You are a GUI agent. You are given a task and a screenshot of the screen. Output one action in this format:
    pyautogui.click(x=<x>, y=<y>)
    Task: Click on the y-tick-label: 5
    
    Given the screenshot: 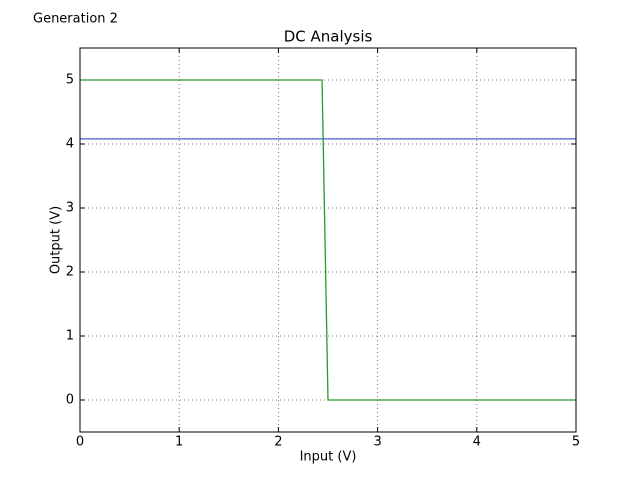 What is the action you would take?
    pyautogui.click(x=70, y=80)
    